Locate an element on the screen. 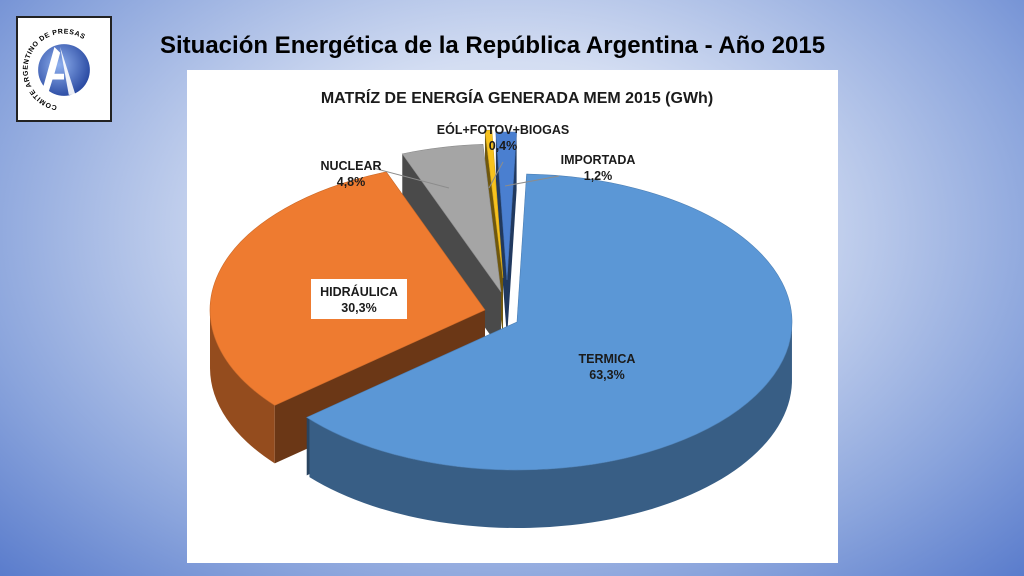  pie-side-hidr-ulica is located at coordinates (242, 387).